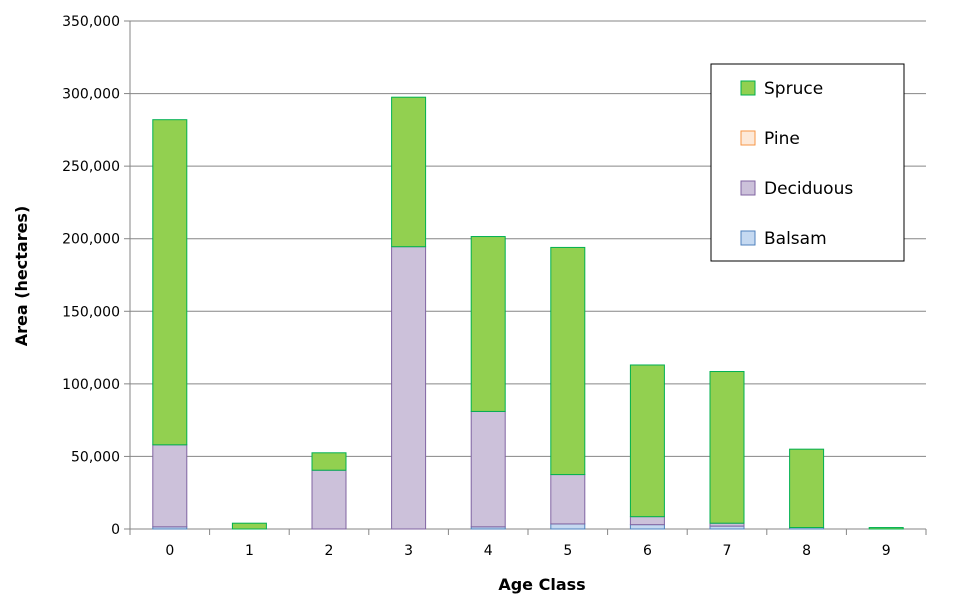  I want to click on x-tick-label: 7, so click(727, 551).